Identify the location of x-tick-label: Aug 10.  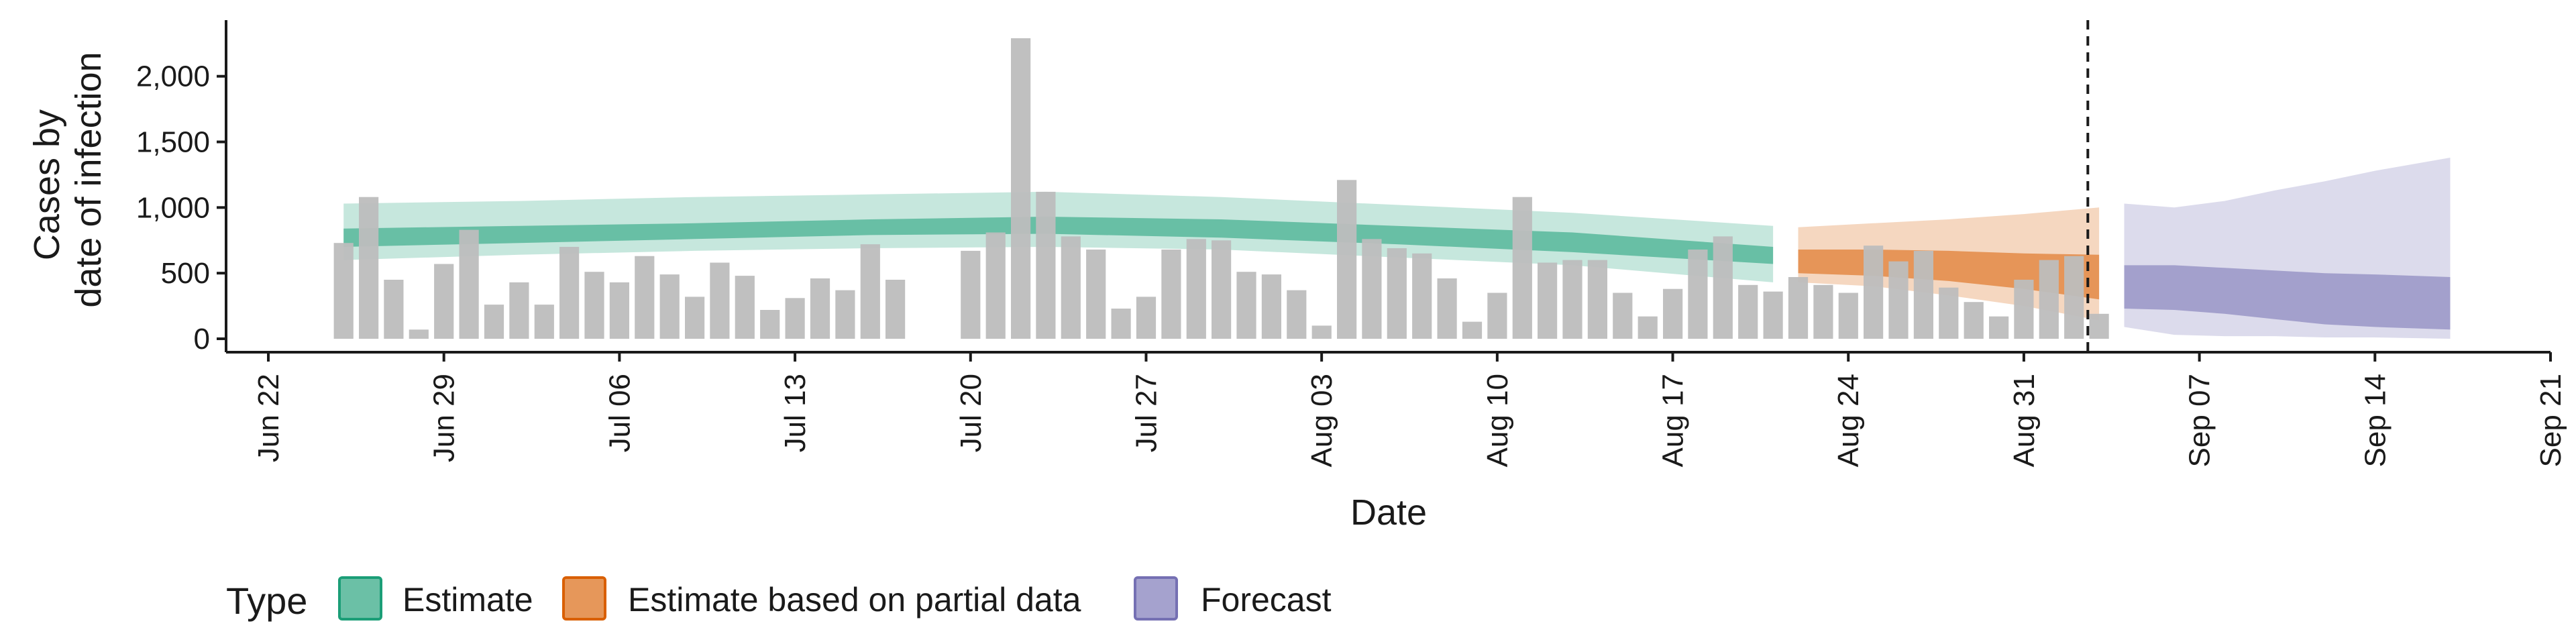
(1497, 420).